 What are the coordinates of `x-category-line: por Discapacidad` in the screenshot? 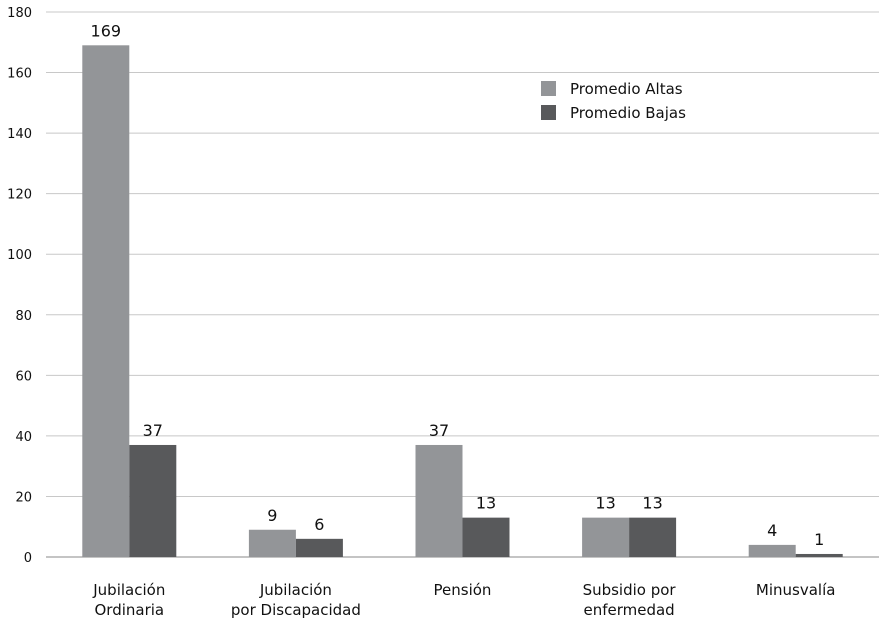 It's located at (296, 610).